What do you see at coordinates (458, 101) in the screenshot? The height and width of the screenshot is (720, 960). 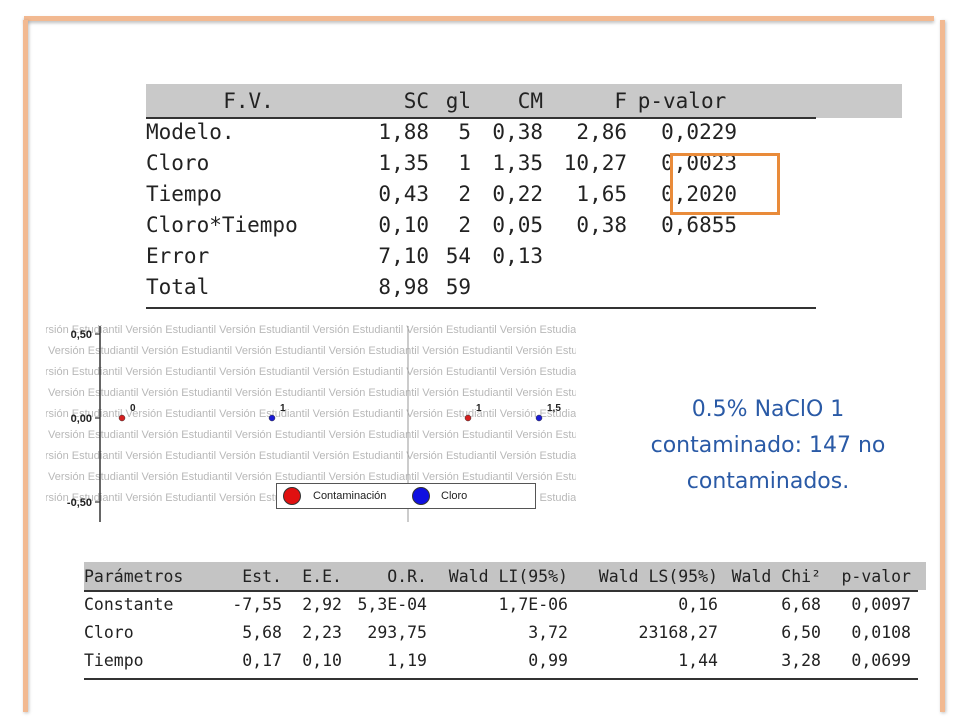 I see `anova-header-cell: gl` at bounding box center [458, 101].